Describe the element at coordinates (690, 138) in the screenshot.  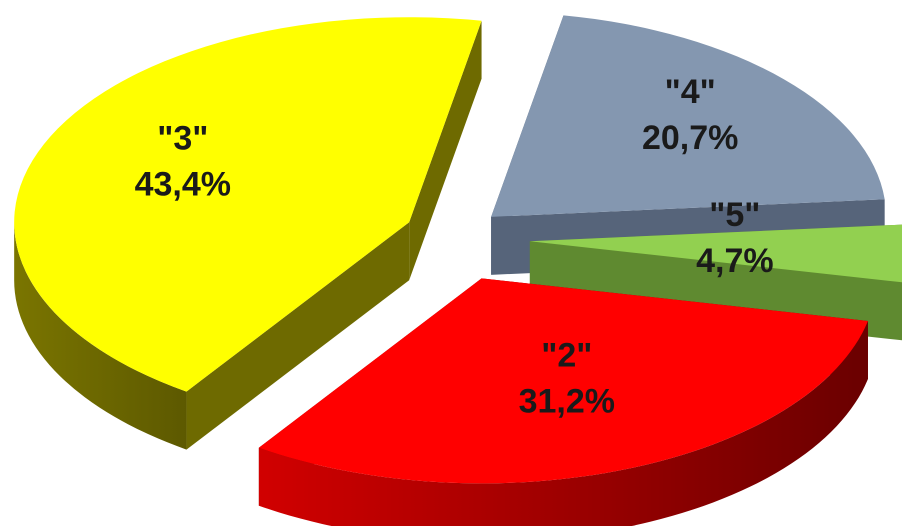
I see `slice-2-value-label: 20,7%` at that location.